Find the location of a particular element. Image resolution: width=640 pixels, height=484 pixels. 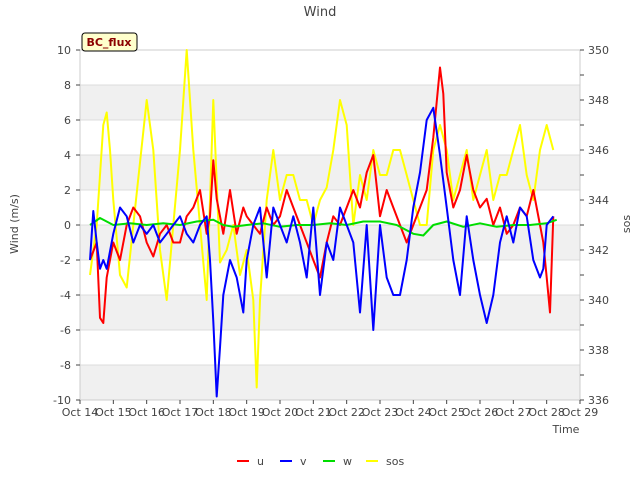

y2-axis-ticks: 336 338 340 342 344 346 348 350 is located at coordinates (594, 225).